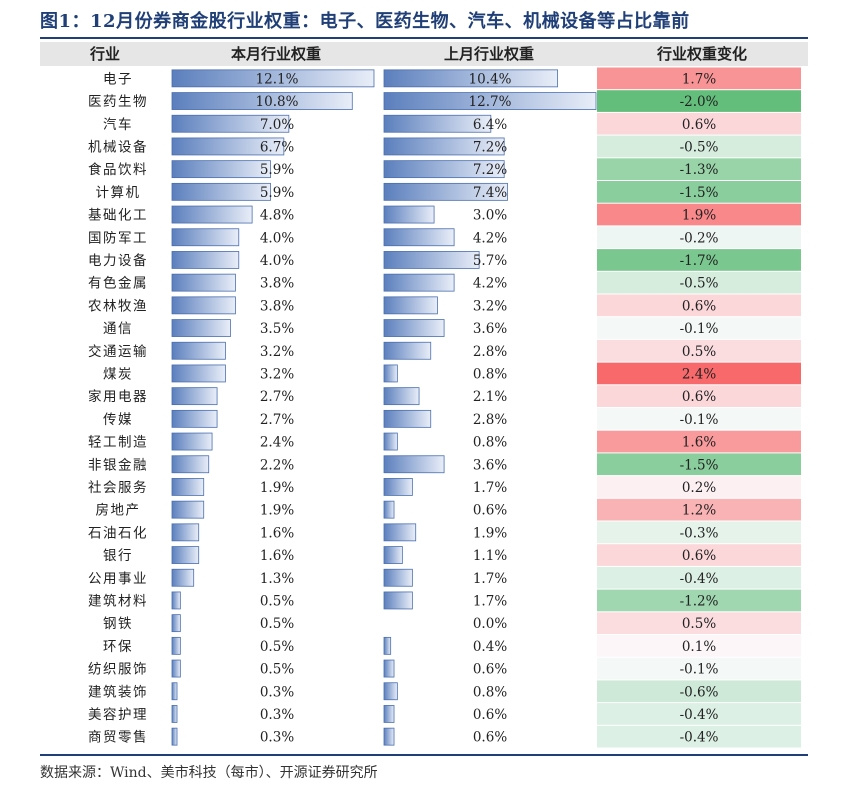 The height and width of the screenshot is (792, 861). Describe the element at coordinates (118, 601) in the screenshot. I see `sector-label: 建筑材料` at that location.